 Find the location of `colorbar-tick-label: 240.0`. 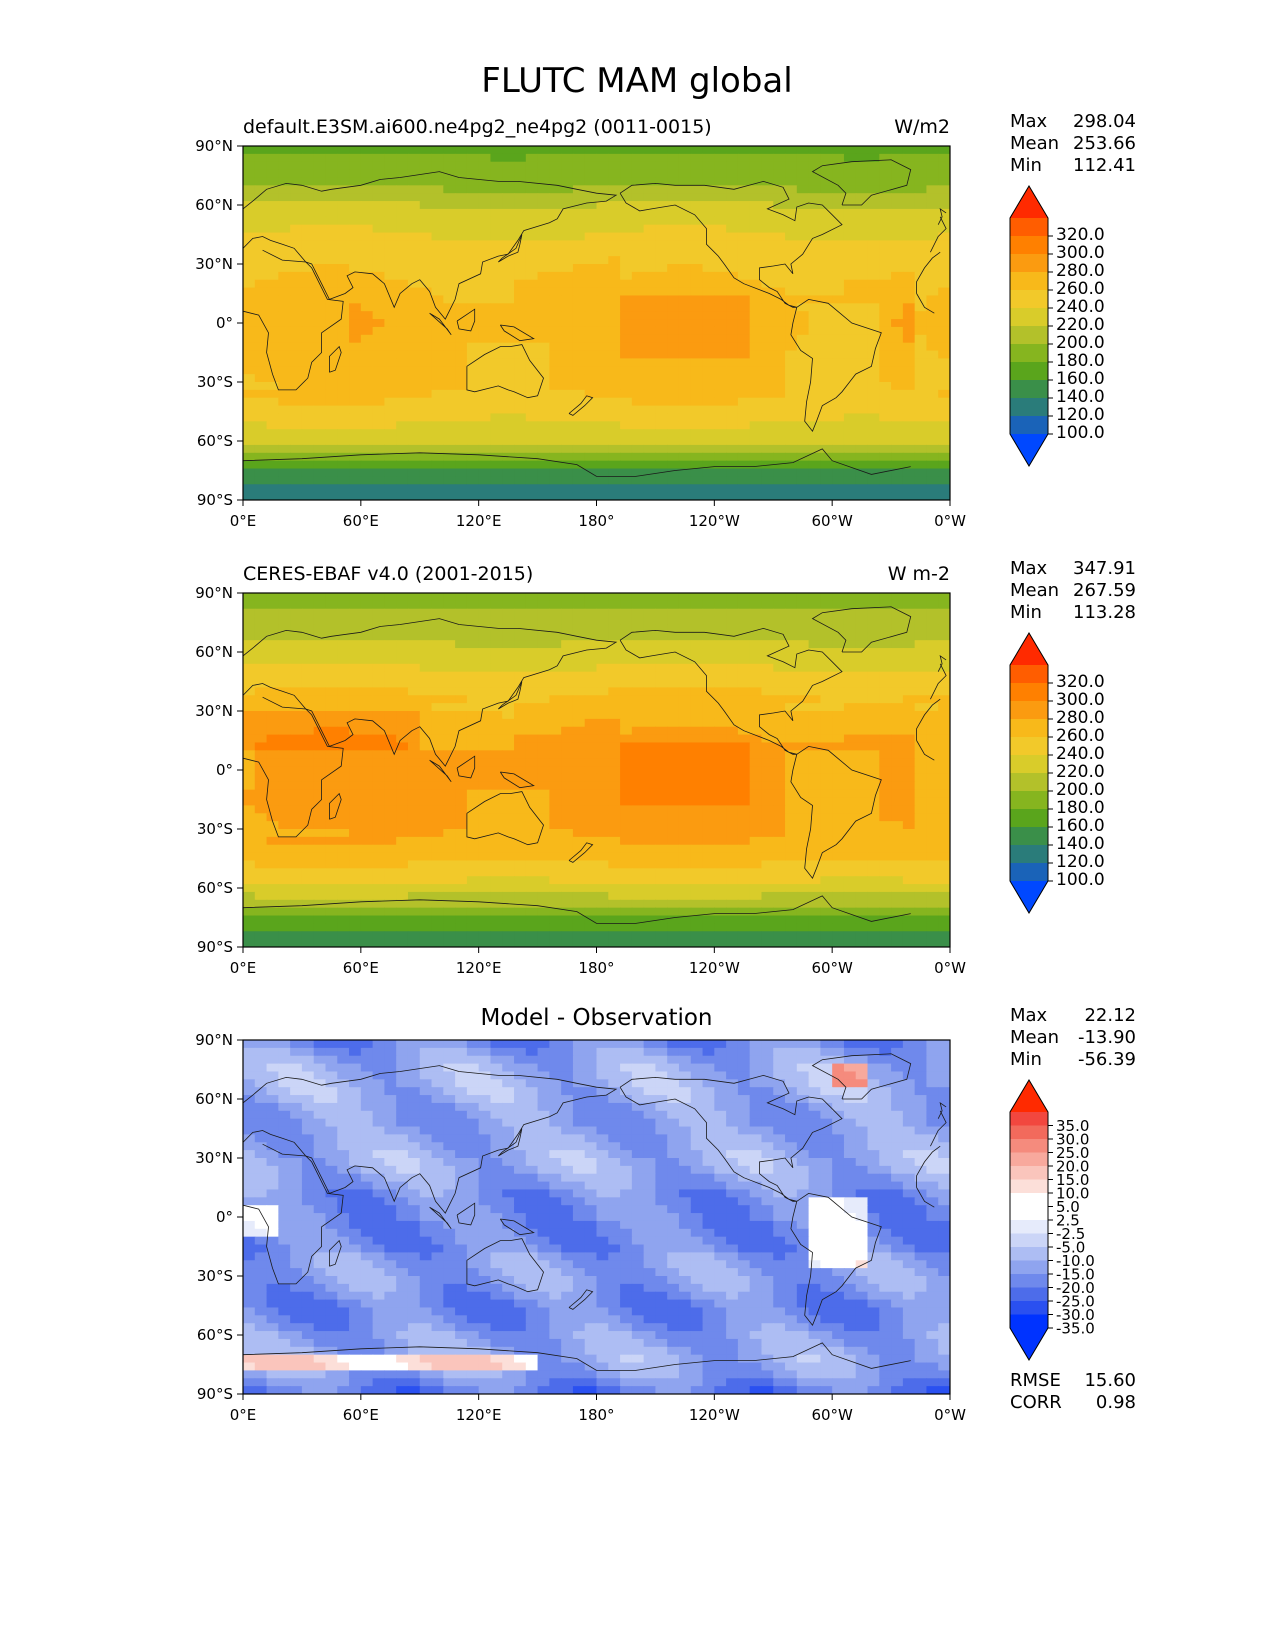

colorbar-tick-label: 240.0 is located at coordinates (1080, 307).